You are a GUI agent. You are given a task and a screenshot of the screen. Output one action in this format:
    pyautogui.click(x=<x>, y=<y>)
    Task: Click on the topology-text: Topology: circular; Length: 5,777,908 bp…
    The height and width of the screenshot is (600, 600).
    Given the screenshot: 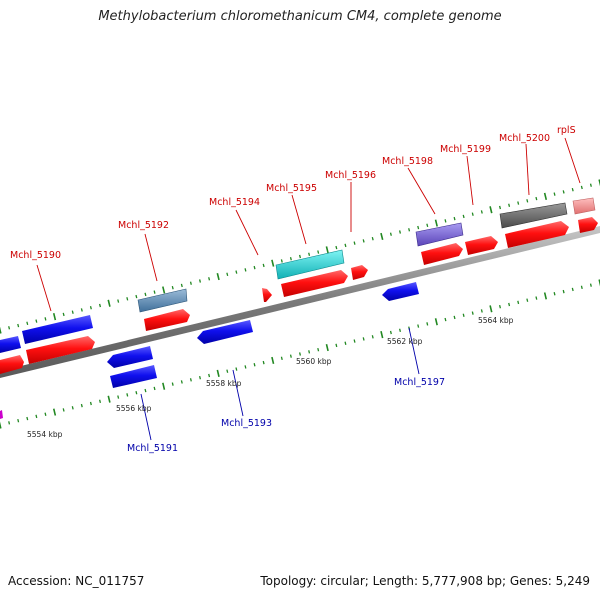 What is the action you would take?
    pyautogui.click(x=425, y=581)
    